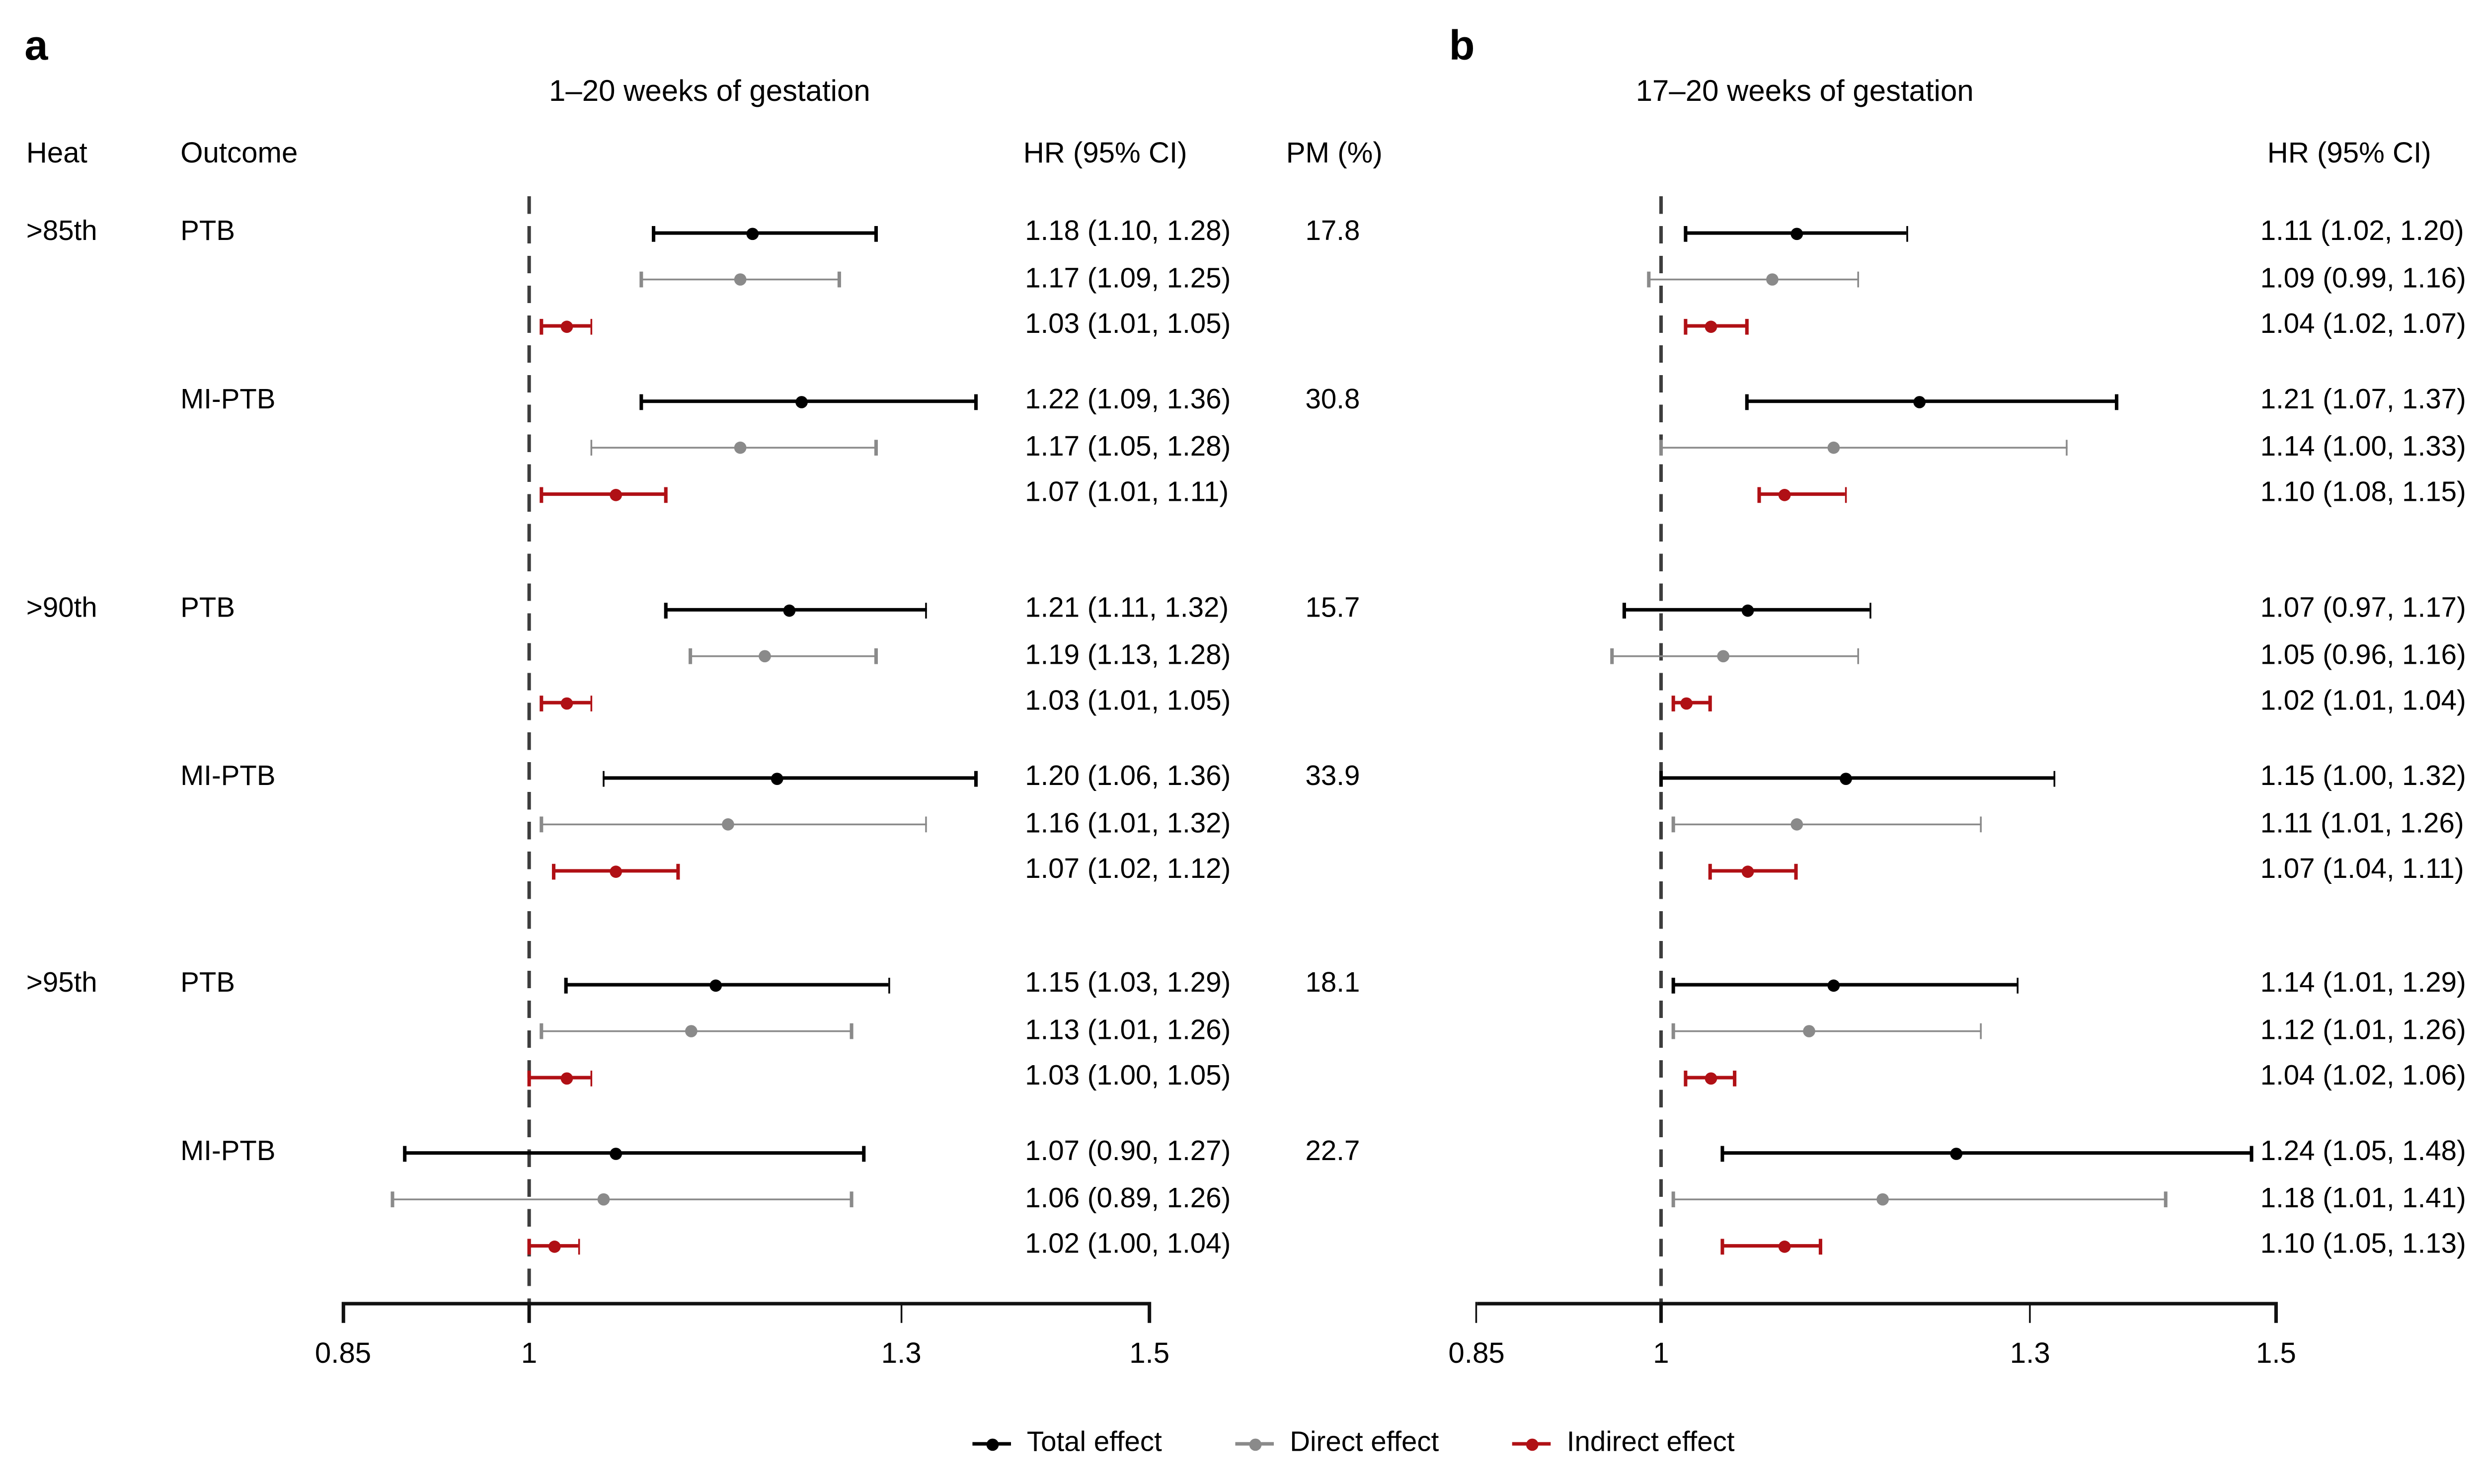  Describe the element at coordinates (747, 1304) in the screenshot. I see `axis-line` at that location.